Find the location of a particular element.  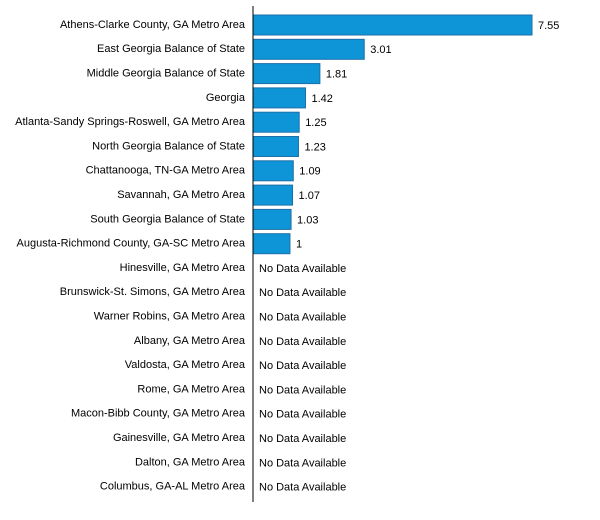

category-label: South Georgia Balance of State is located at coordinates (167, 219).